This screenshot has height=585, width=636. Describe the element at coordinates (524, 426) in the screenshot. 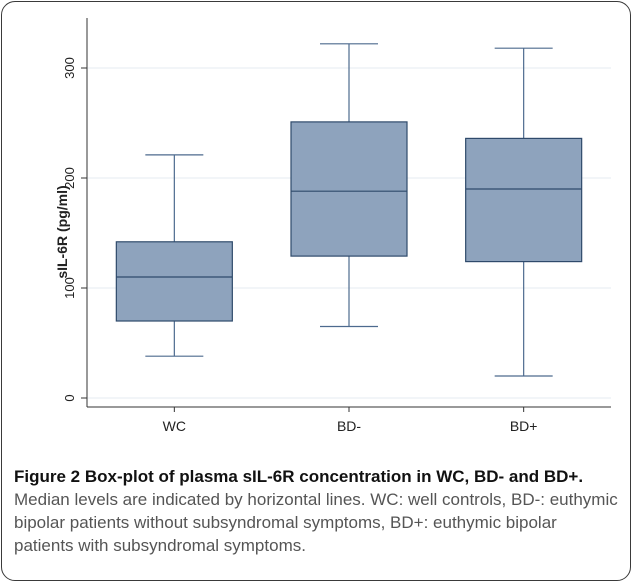

I see `x-tick-label: BD+` at that location.